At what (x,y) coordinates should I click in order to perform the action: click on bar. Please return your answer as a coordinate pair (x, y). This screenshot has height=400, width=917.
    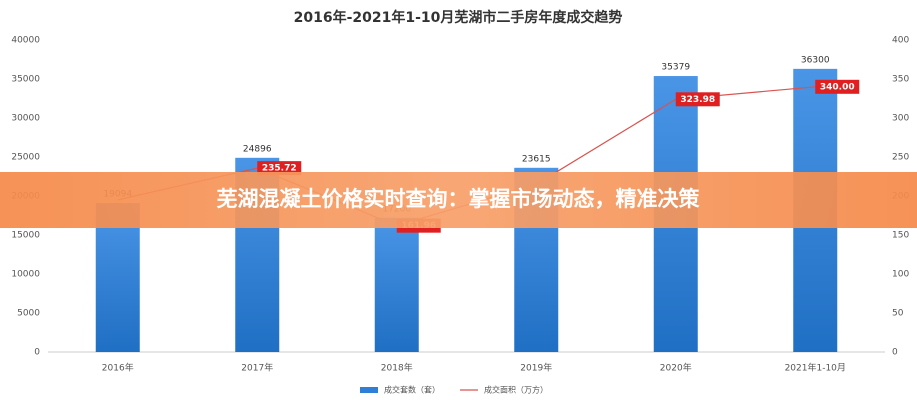
    Looking at the image, I should click on (396, 284).